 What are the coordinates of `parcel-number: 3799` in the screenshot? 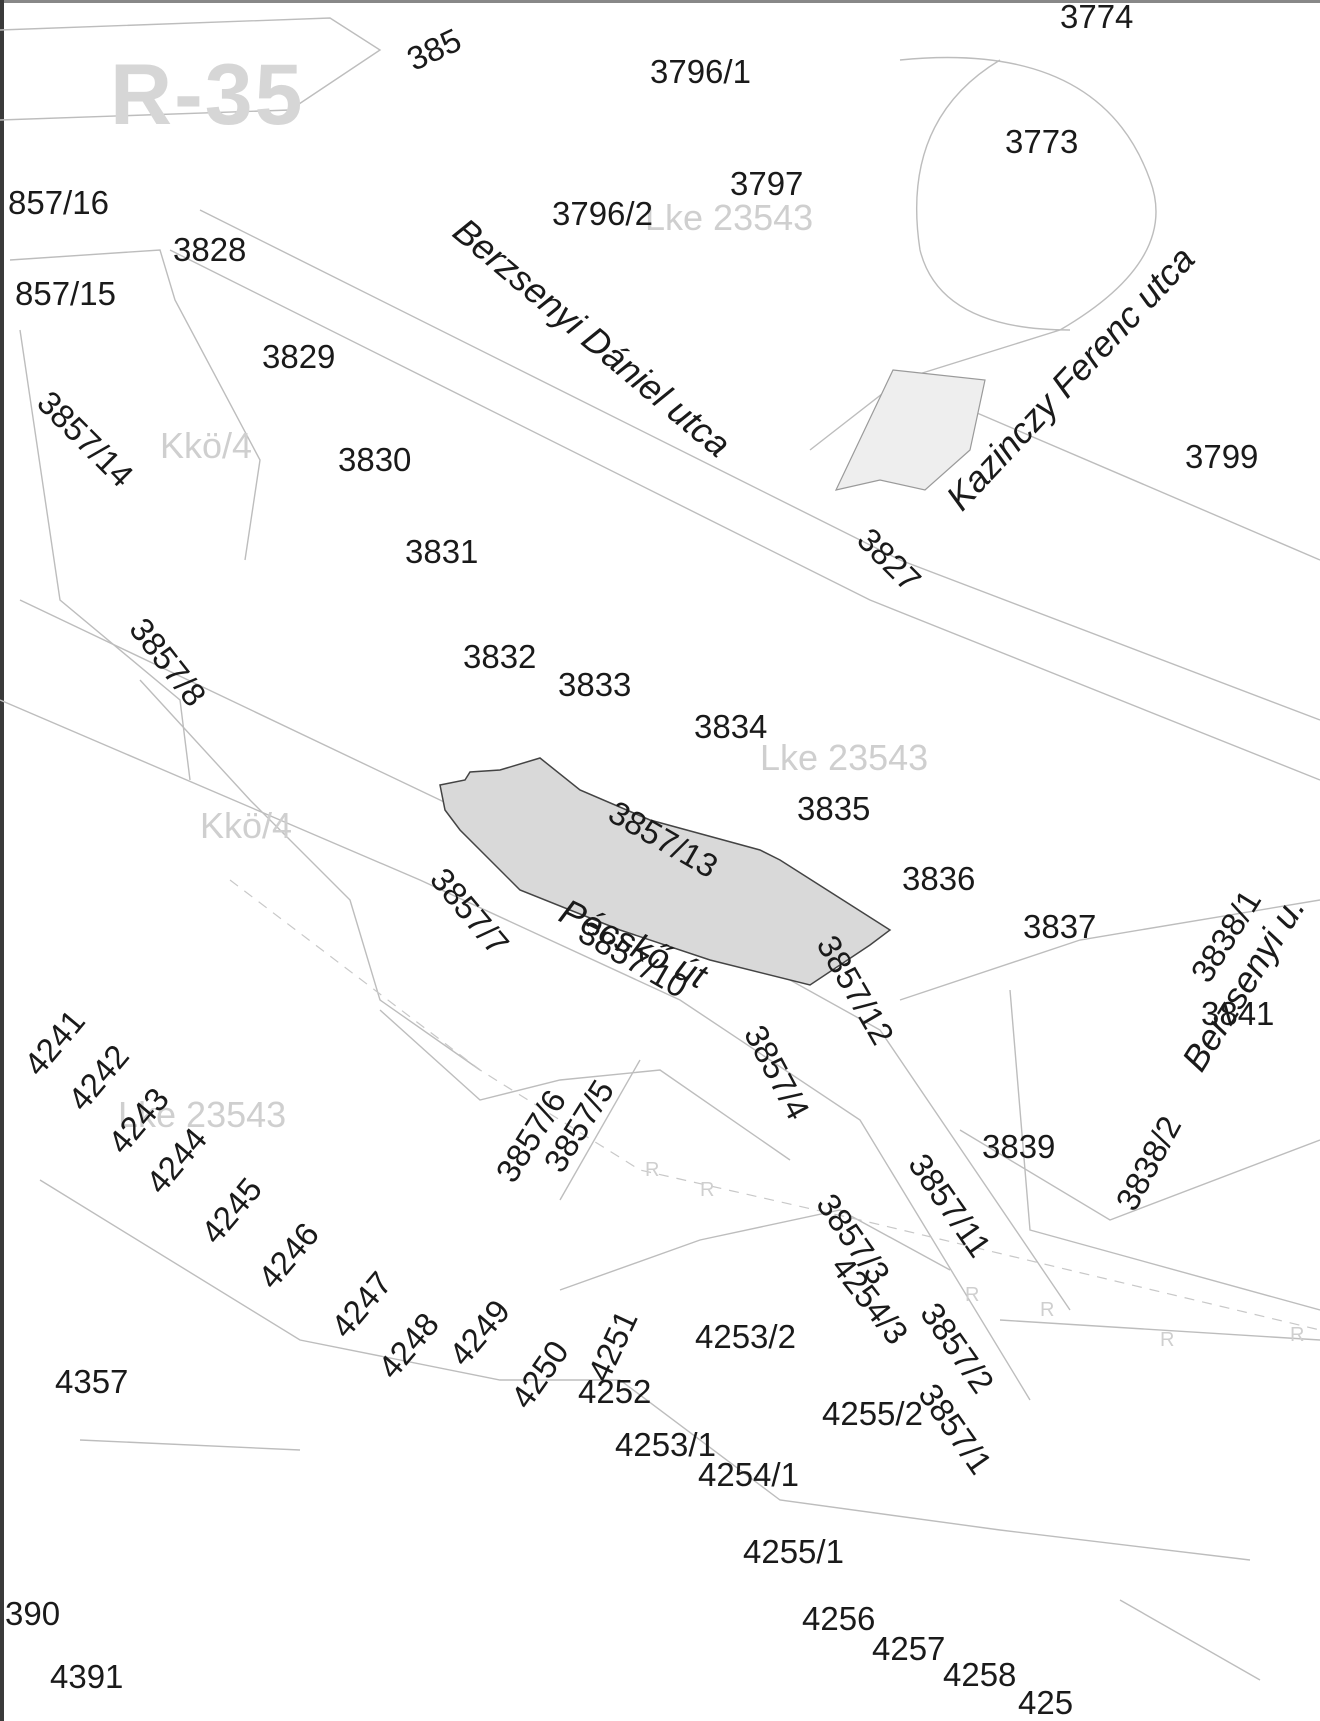 It's located at (1222, 456).